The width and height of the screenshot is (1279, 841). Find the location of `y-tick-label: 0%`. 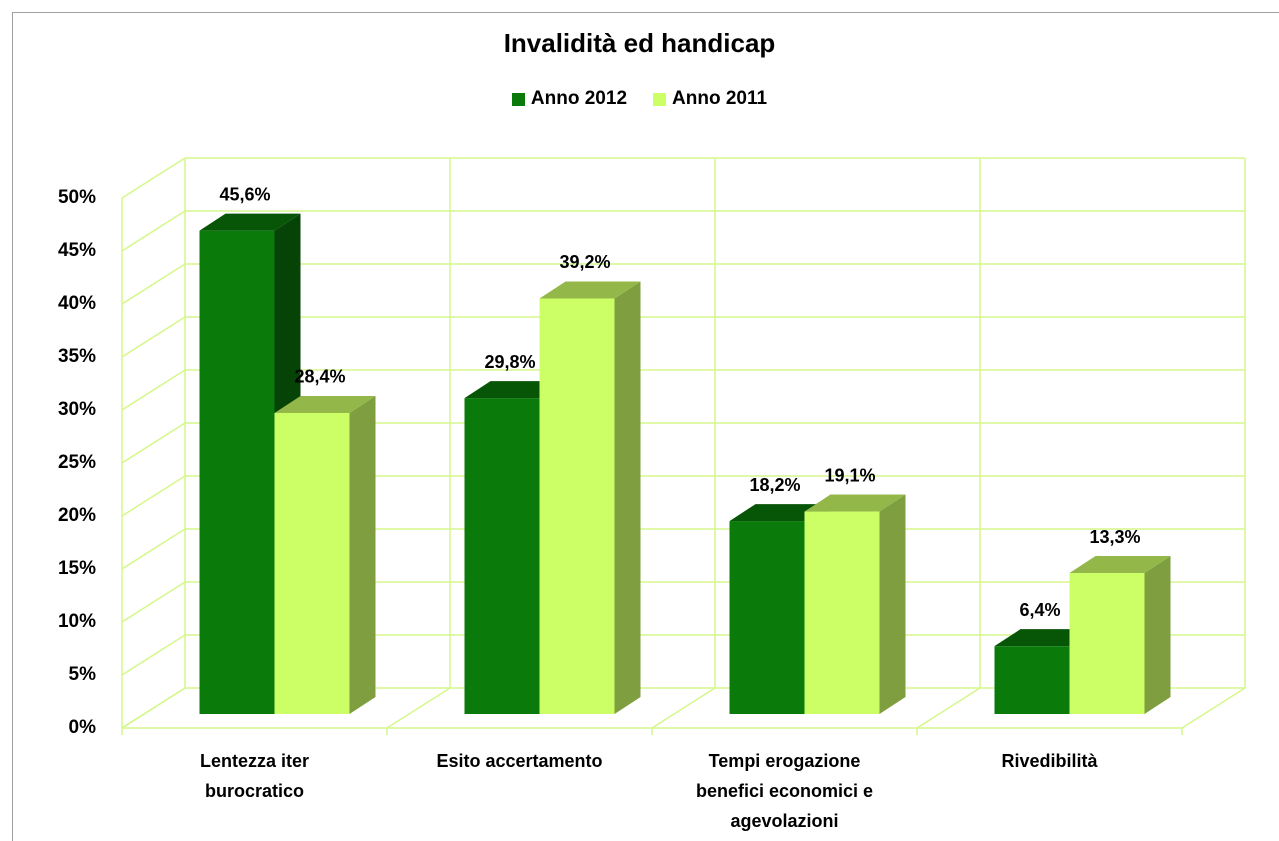

y-tick-label: 0% is located at coordinates (83, 727).